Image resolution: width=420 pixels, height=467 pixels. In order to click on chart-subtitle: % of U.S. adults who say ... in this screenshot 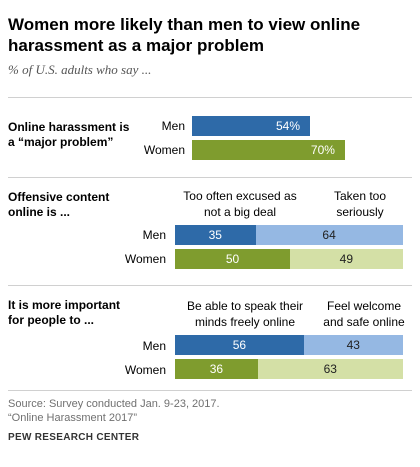, I will do `click(80, 69)`.